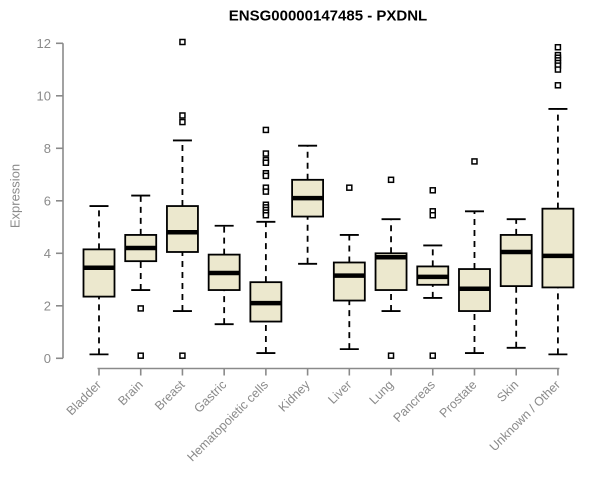 The height and width of the screenshot is (500, 600). I want to click on boxplot-hematopoietic-cells, so click(266, 240).